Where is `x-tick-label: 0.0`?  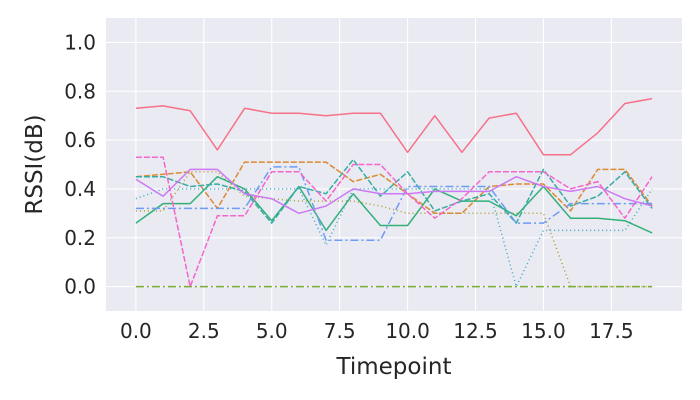
x-tick-label: 0.0 is located at coordinates (136, 331).